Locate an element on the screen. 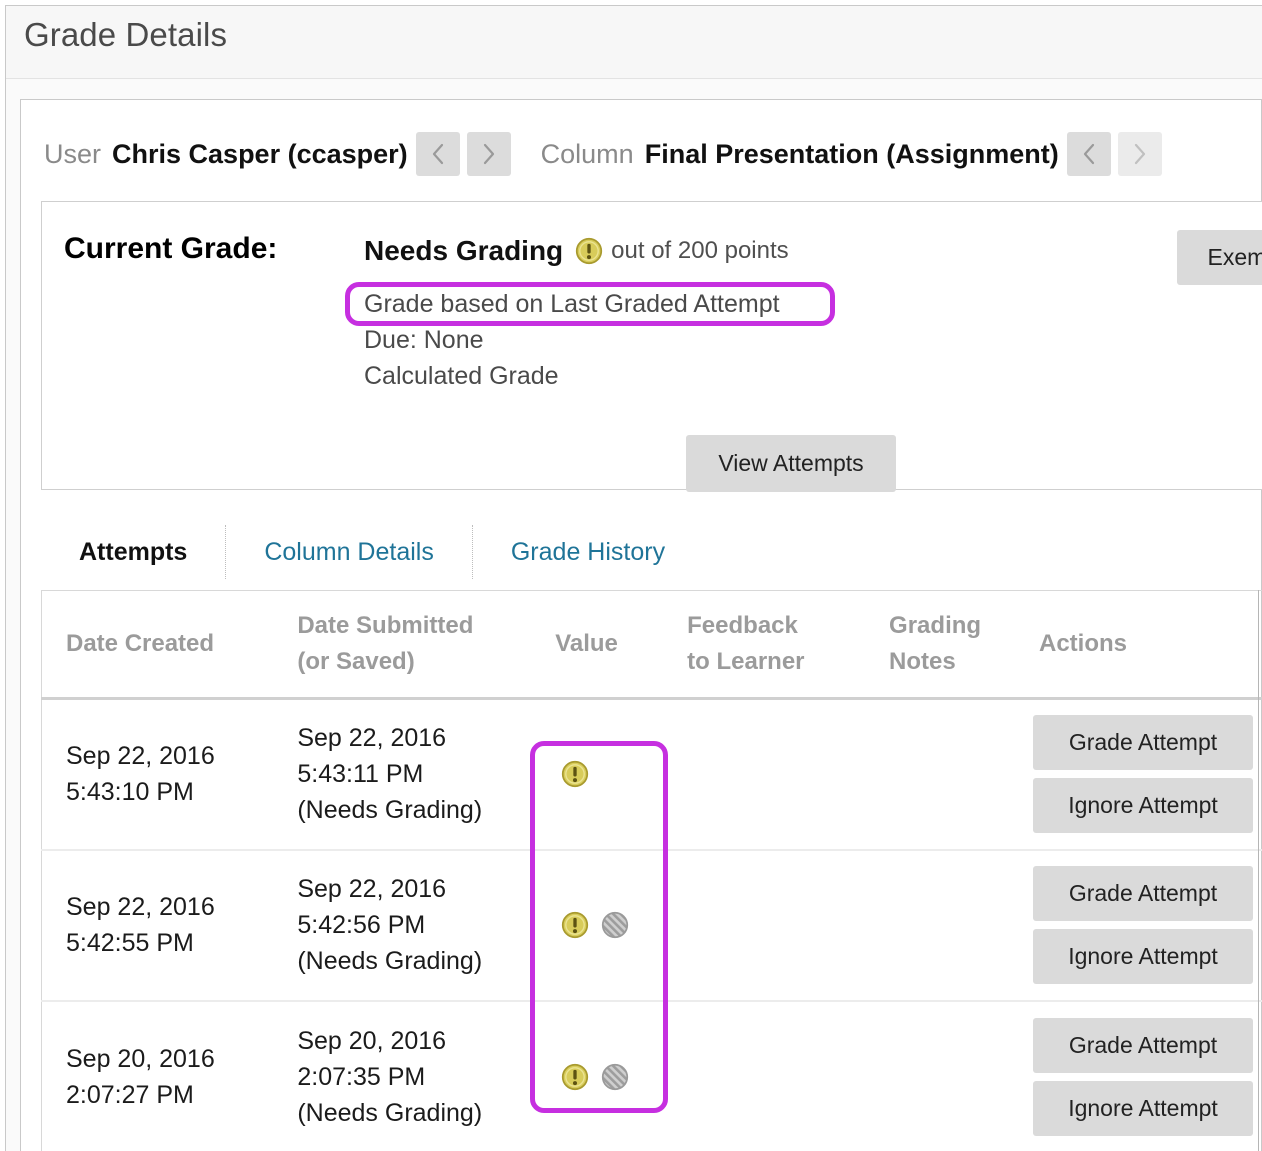  time-line: 2:07:35 PM is located at coordinates (361, 1076).